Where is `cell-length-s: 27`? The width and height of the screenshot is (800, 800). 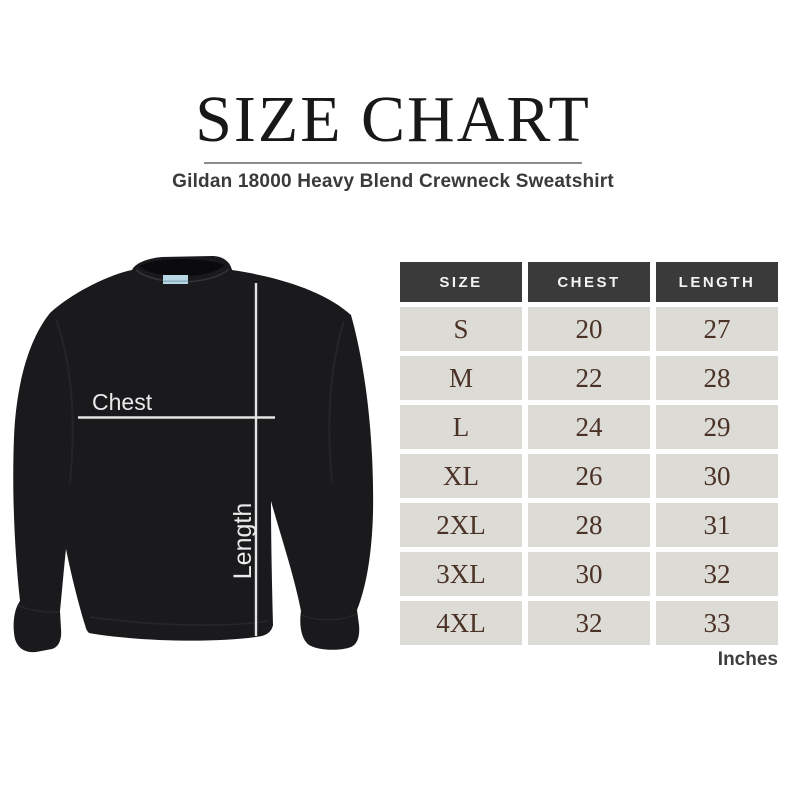
cell-length-s: 27 is located at coordinates (717, 329).